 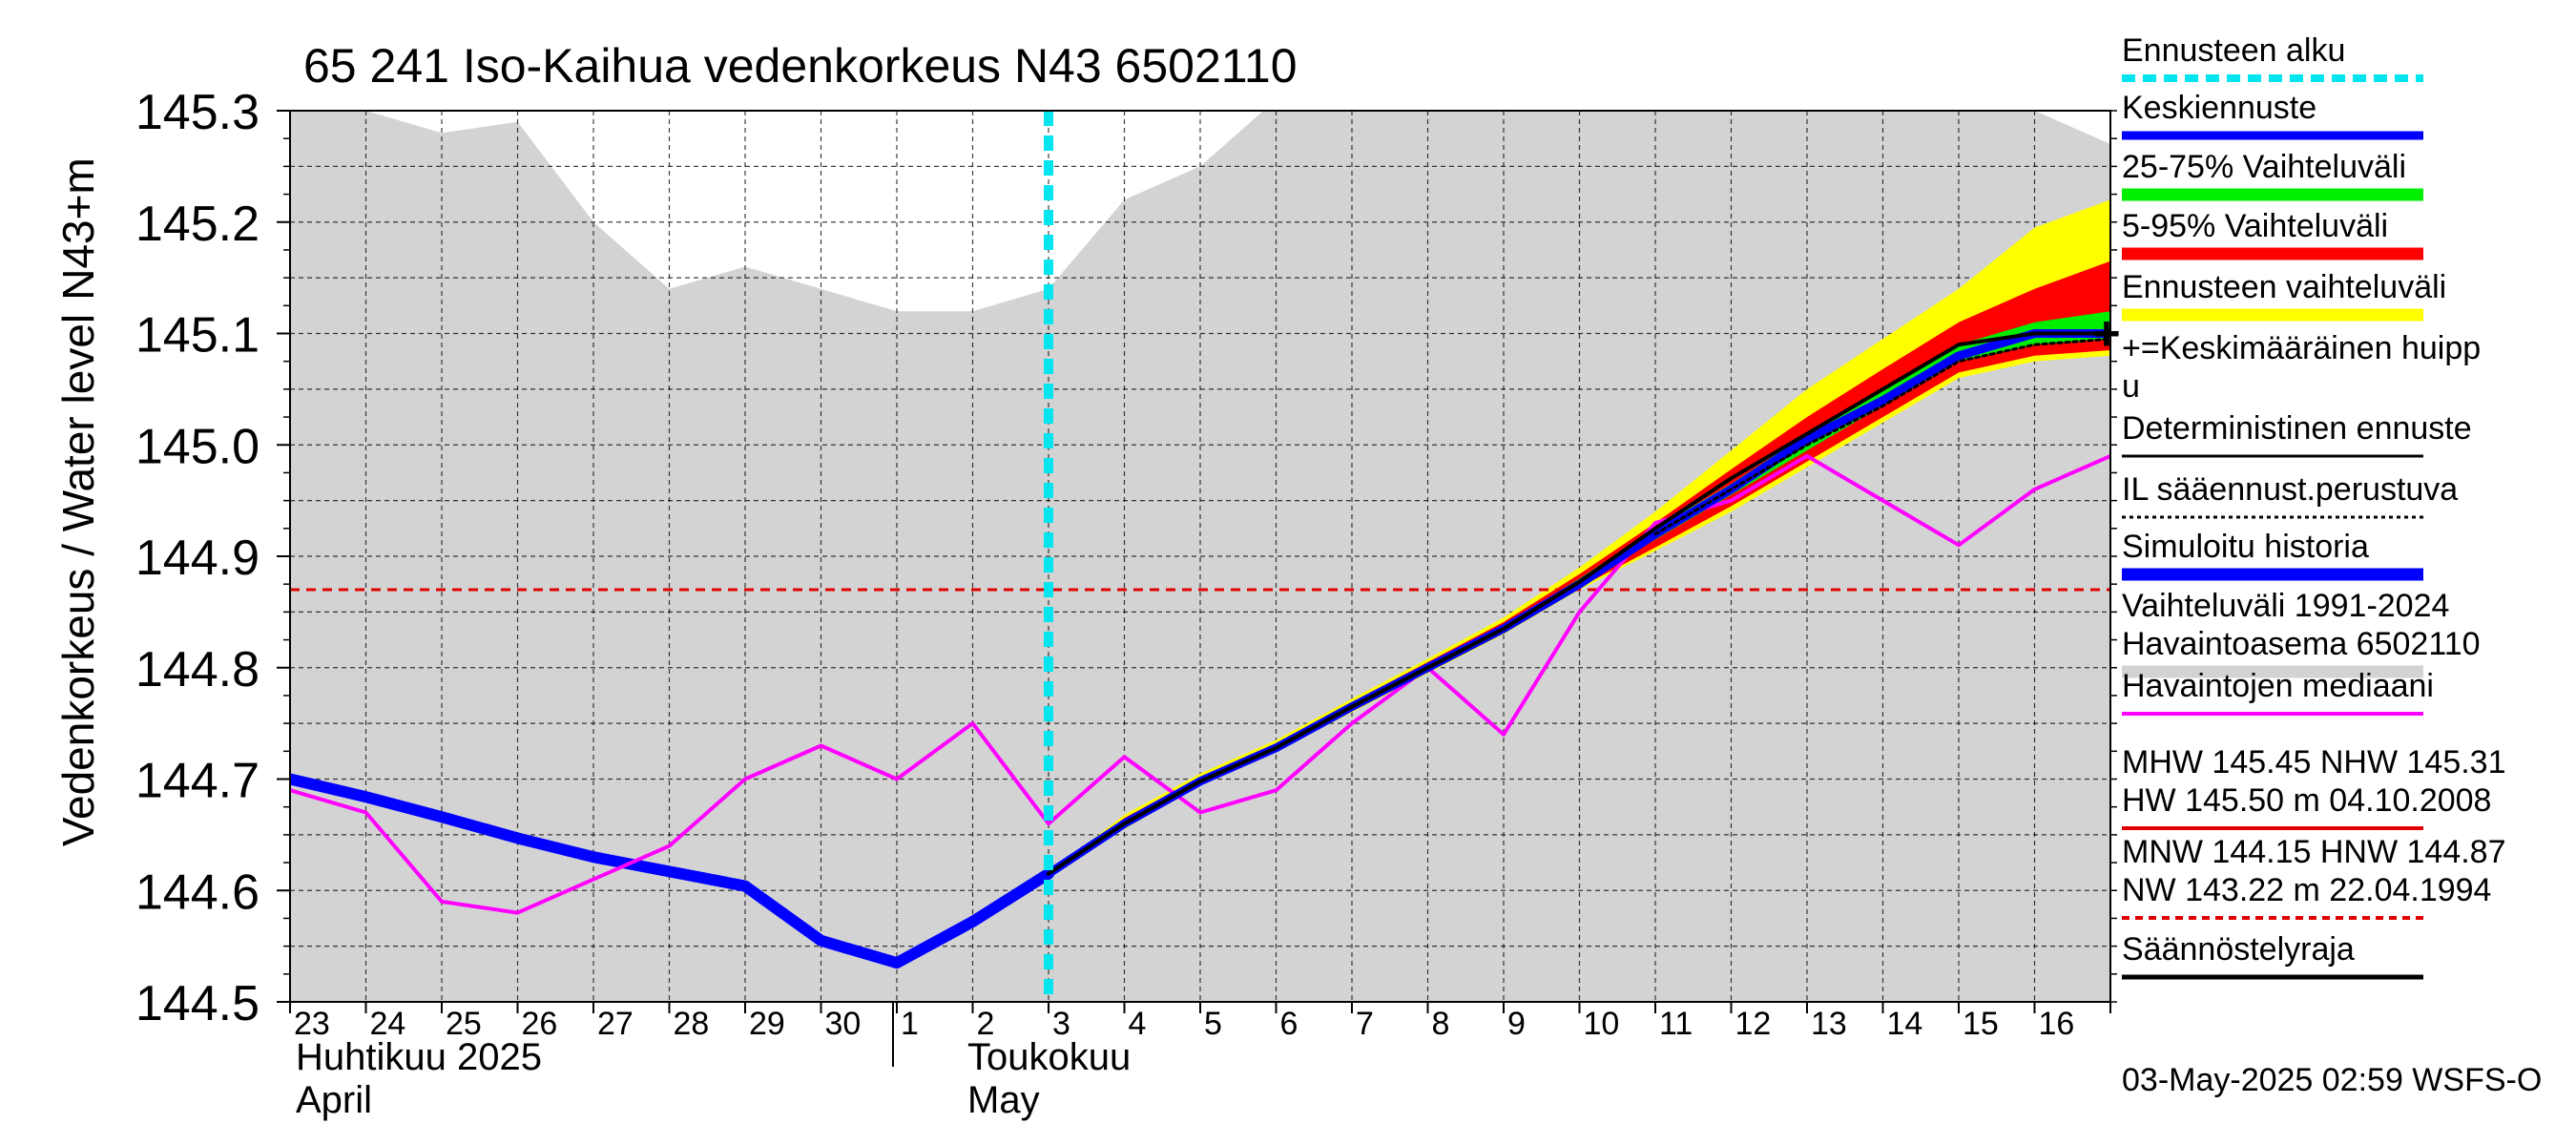 What do you see at coordinates (2131, 387) in the screenshot?
I see `legend-keskim-r-inen-huipp-label-2: u` at bounding box center [2131, 387].